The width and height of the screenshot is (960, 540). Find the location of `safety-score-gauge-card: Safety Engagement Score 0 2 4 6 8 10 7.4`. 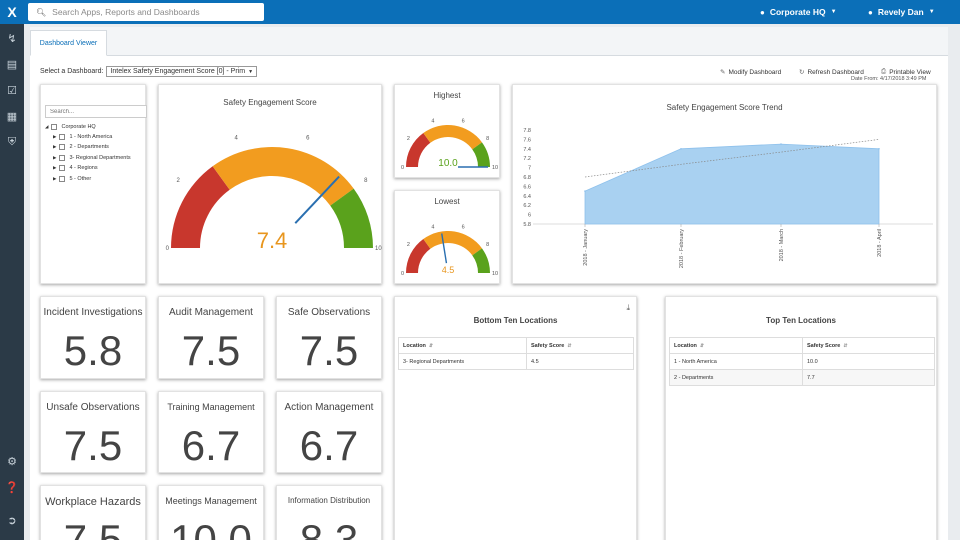

safety-score-gauge-card: Safety Engagement Score 0 2 4 6 8 10 7.4 is located at coordinates (270, 184).